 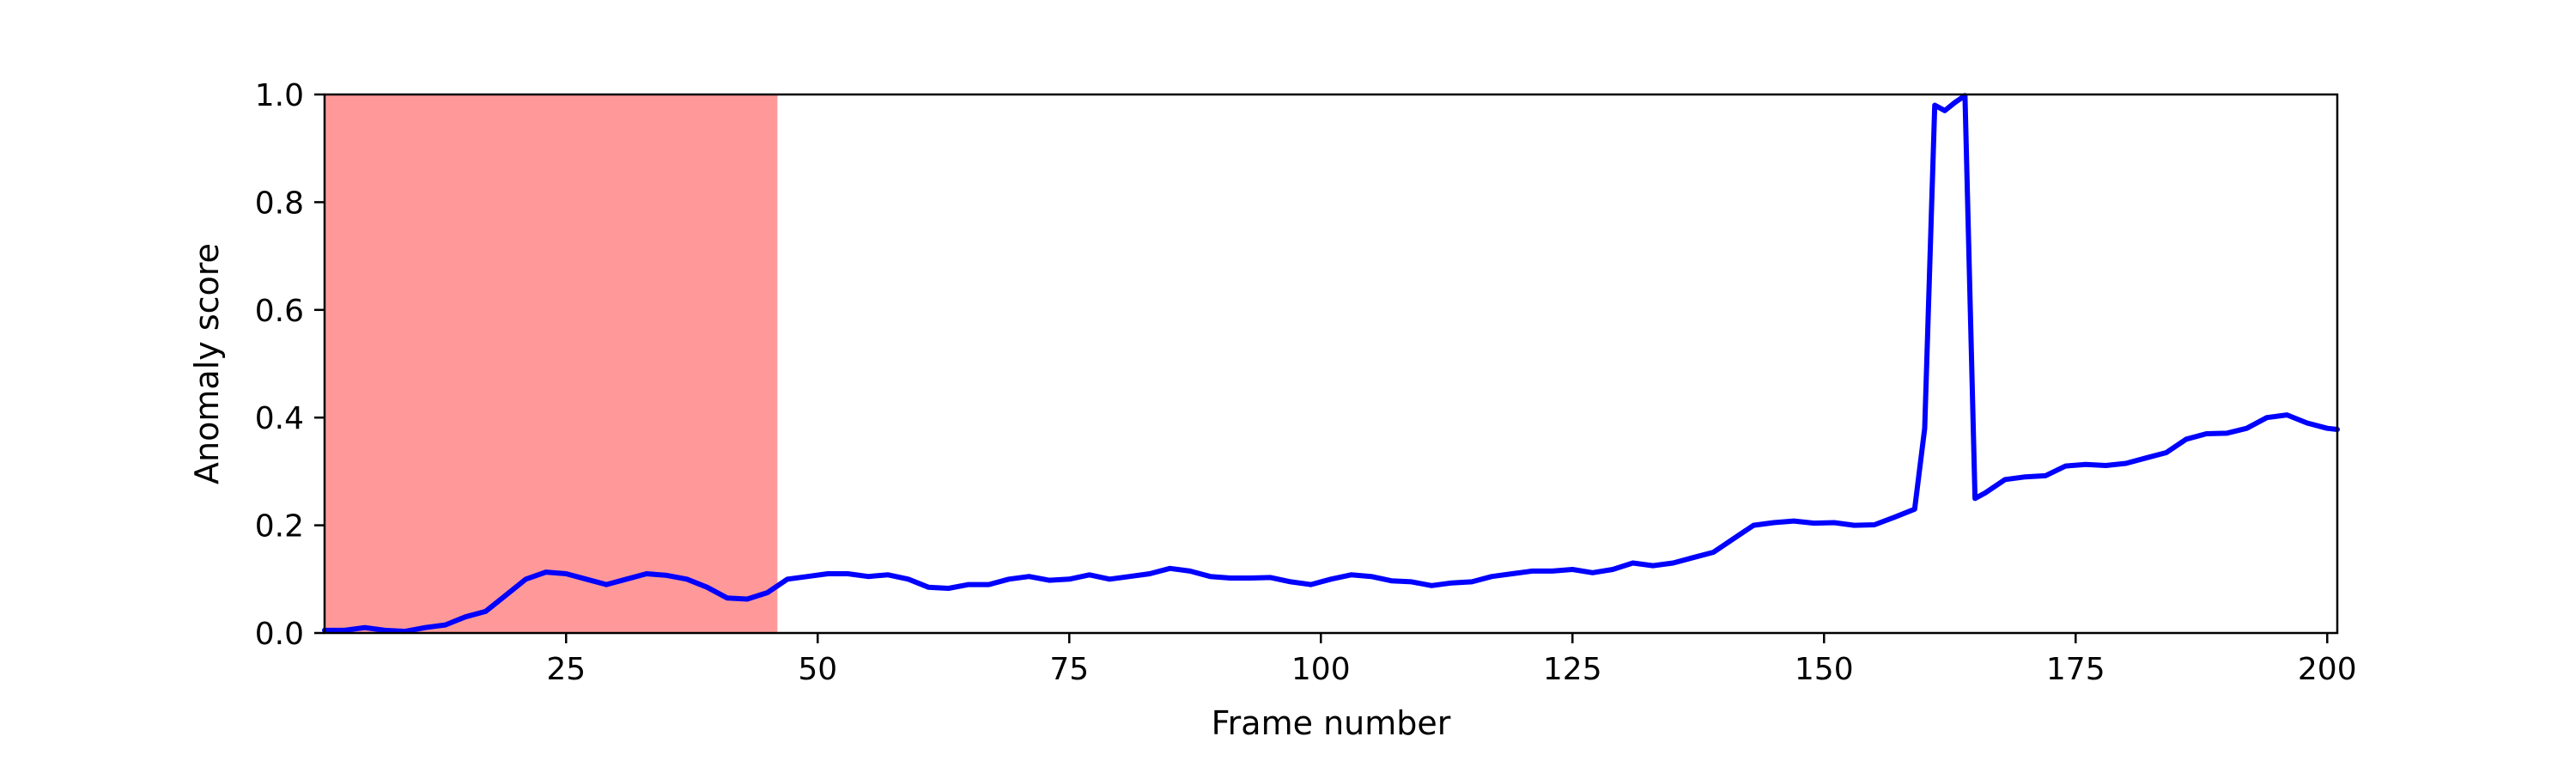 What do you see at coordinates (280, 418) in the screenshot?
I see `y-tick-label: 0.4` at bounding box center [280, 418].